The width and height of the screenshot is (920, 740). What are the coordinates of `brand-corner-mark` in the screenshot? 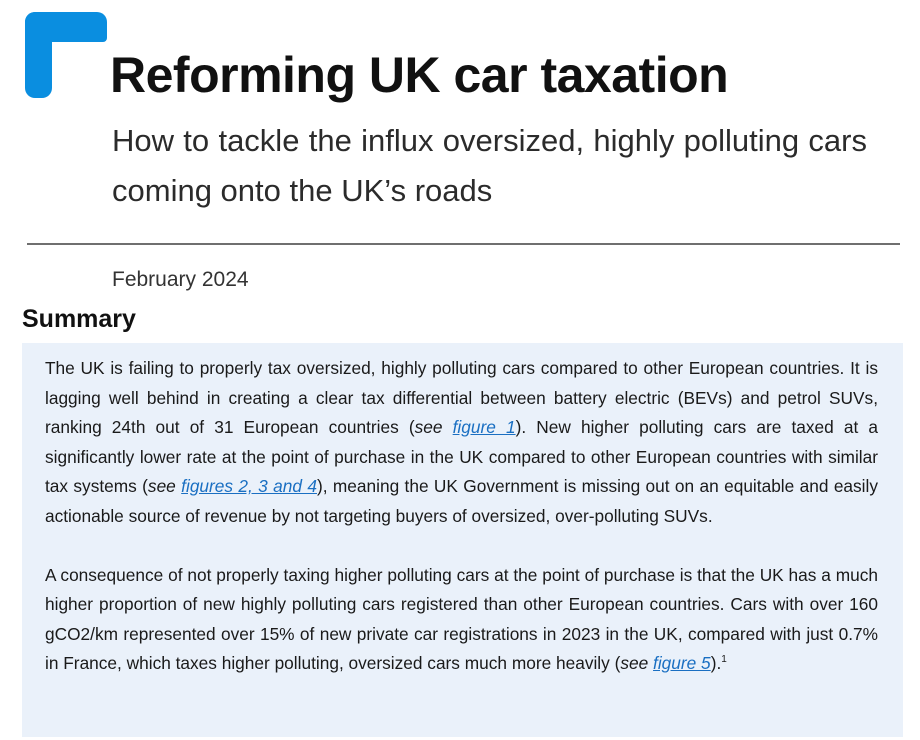 It's located at (66, 55).